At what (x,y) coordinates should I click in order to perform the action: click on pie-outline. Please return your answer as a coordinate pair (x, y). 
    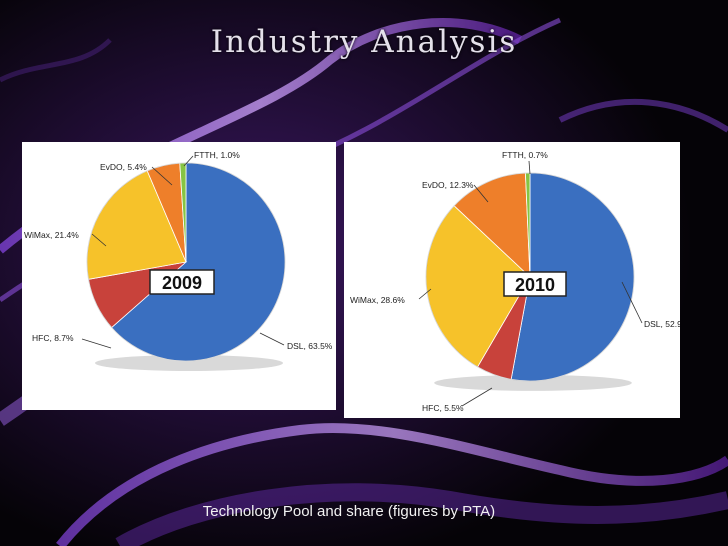
    Looking at the image, I should click on (186, 262).